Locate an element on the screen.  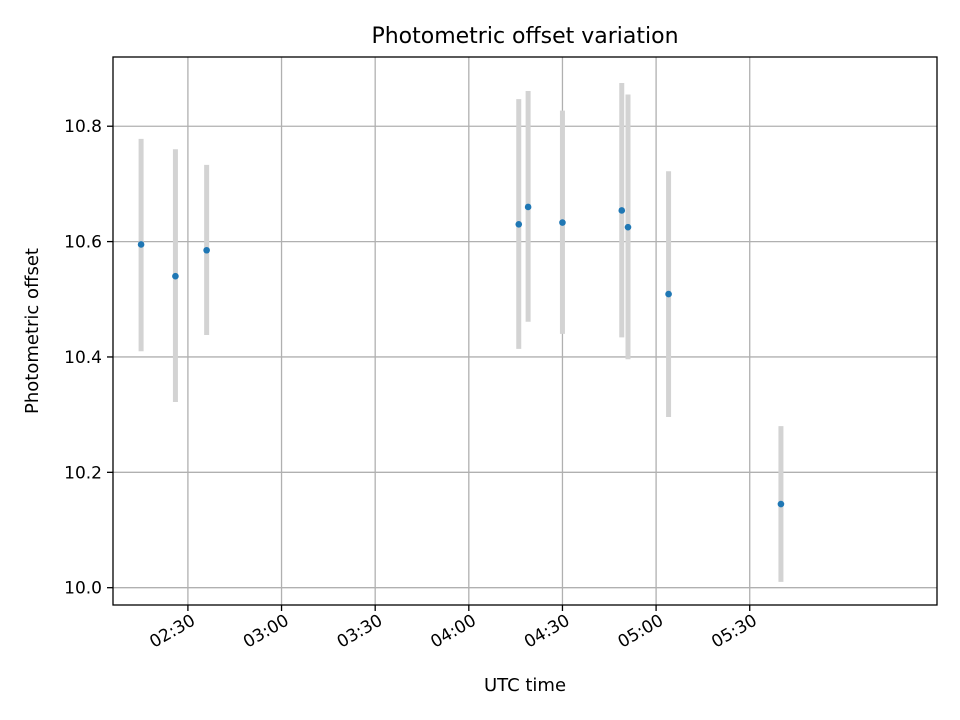
y-axis-ticks: 10.0 10.2 10.4 10.6 10.8 is located at coordinates (88, 358).